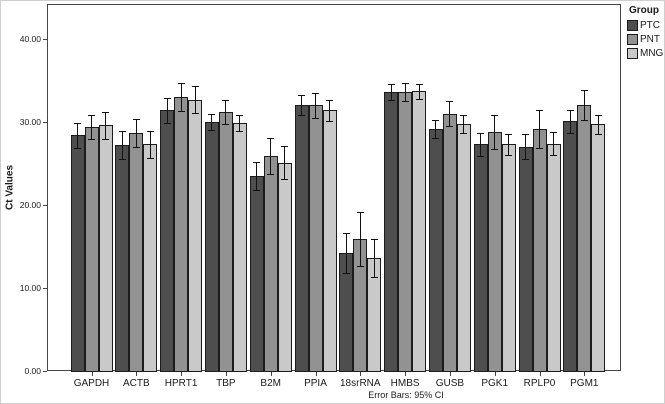 The height and width of the screenshot is (404, 665). I want to click on bar-gusb-ptc, so click(435, 250).